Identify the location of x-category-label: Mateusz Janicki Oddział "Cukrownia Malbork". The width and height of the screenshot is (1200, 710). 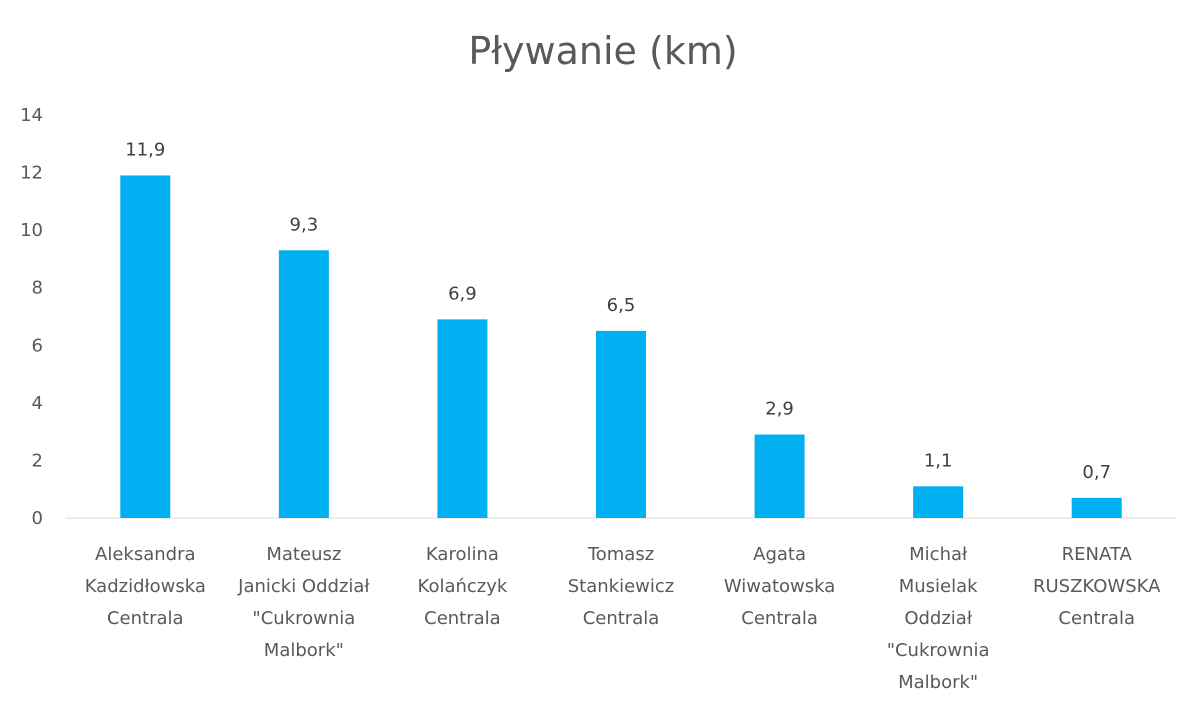
(303, 602).